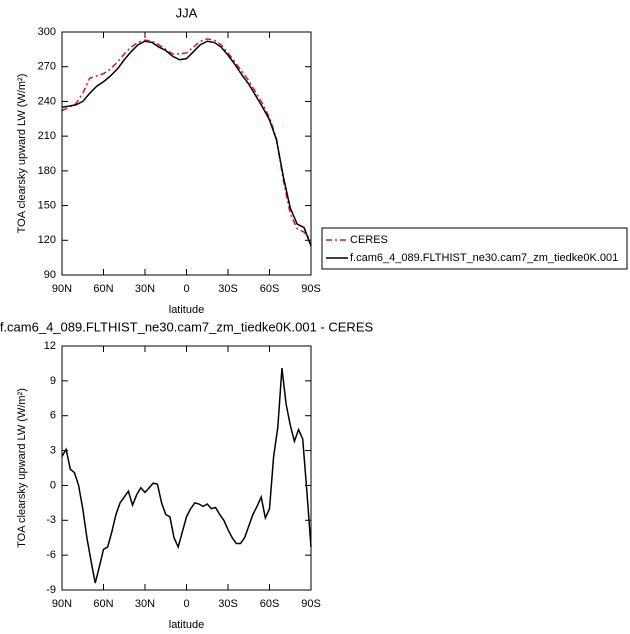 This screenshot has width=630, height=634. What do you see at coordinates (53, 381) in the screenshot?
I see `y-tick-label: 9` at bounding box center [53, 381].